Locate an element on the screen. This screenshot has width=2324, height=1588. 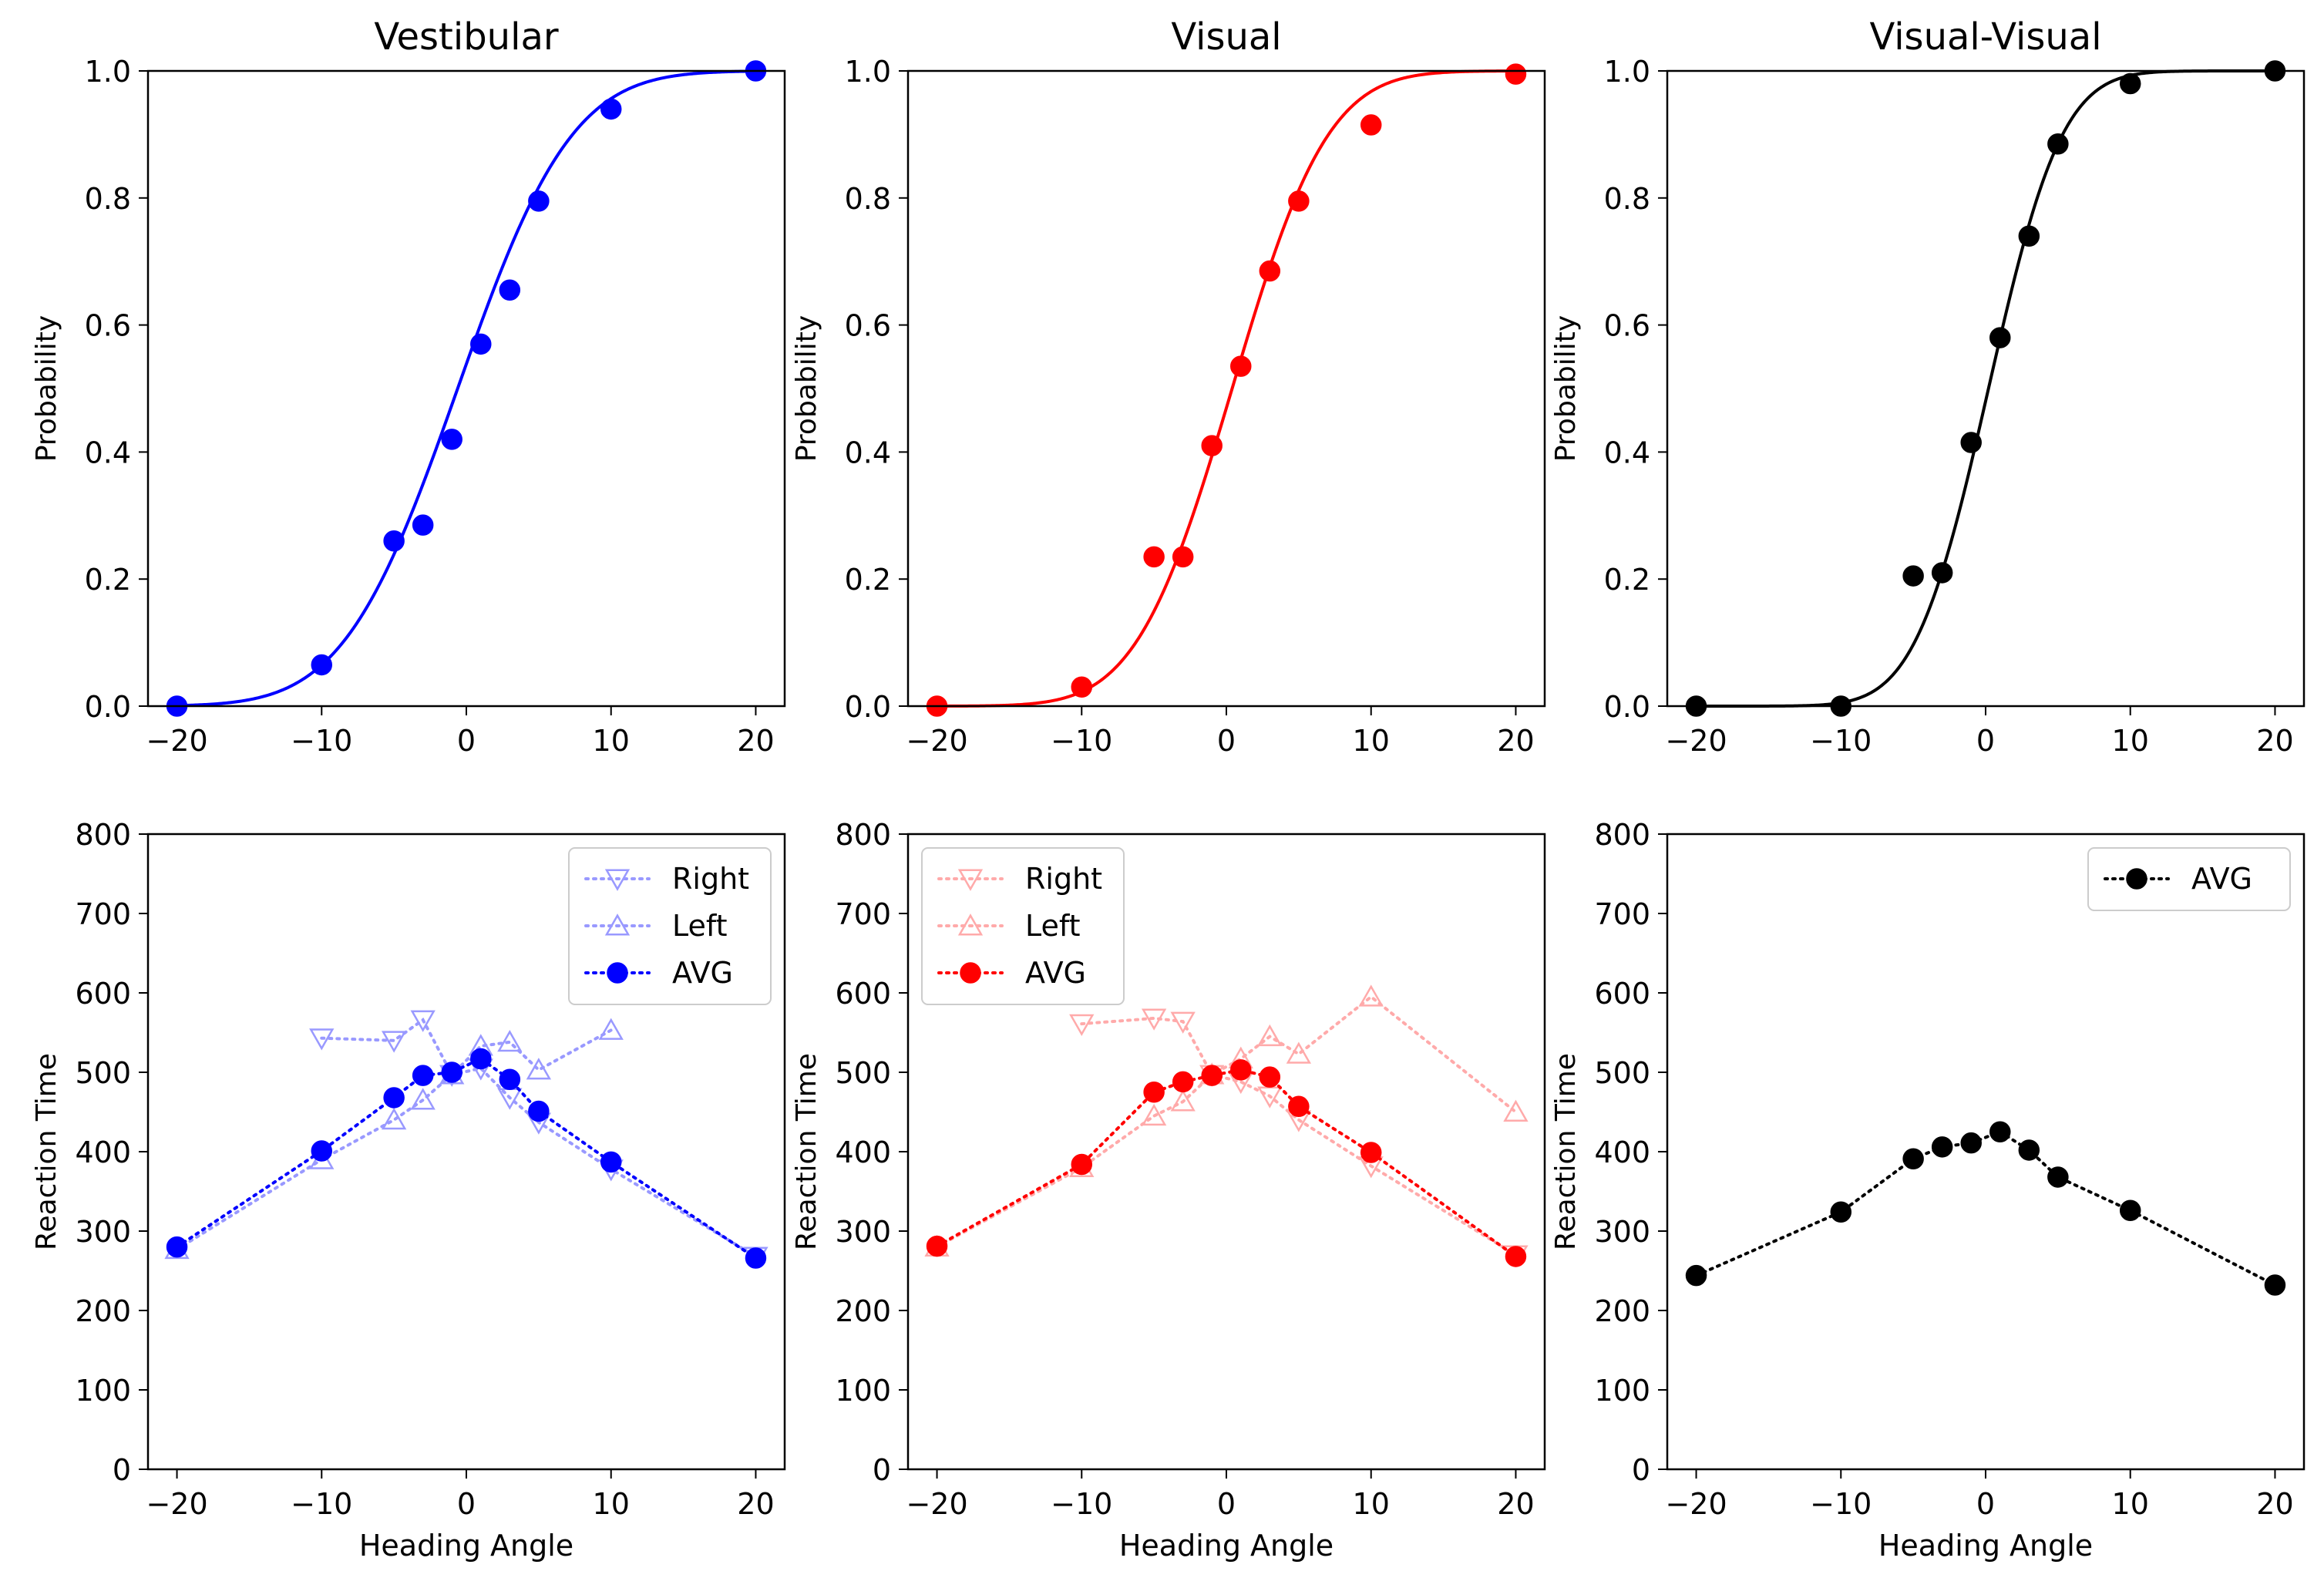
fit-curve is located at coordinates (1226, 388).